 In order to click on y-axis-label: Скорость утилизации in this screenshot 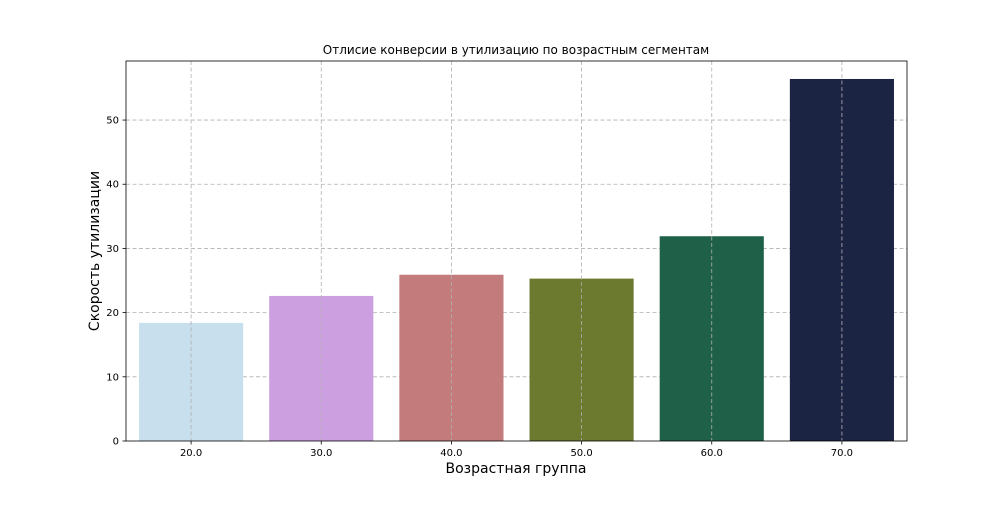, I will do `click(95, 251)`.